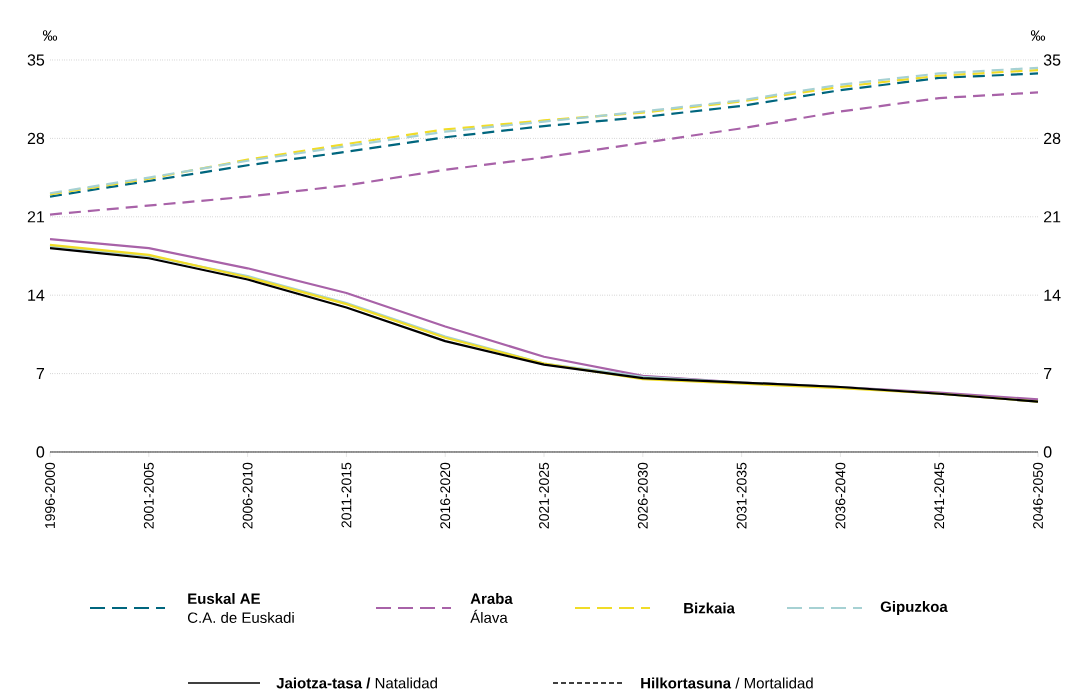 The width and height of the screenshot is (1082, 692). What do you see at coordinates (247, 495) in the screenshot?
I see `x-tick-label: 2006-2010` at bounding box center [247, 495].